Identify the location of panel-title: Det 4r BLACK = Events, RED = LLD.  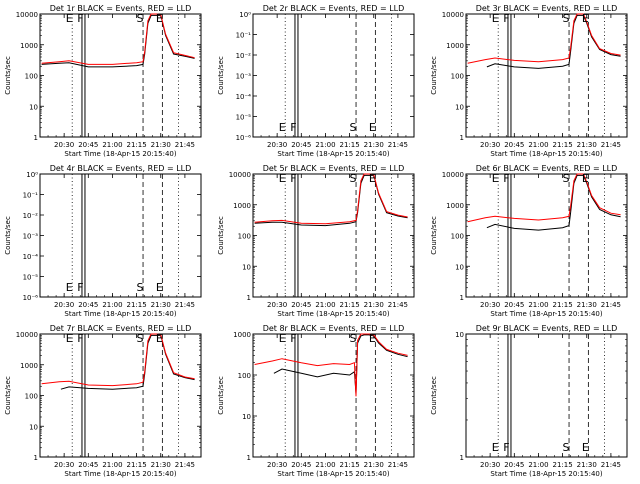
(121, 168).